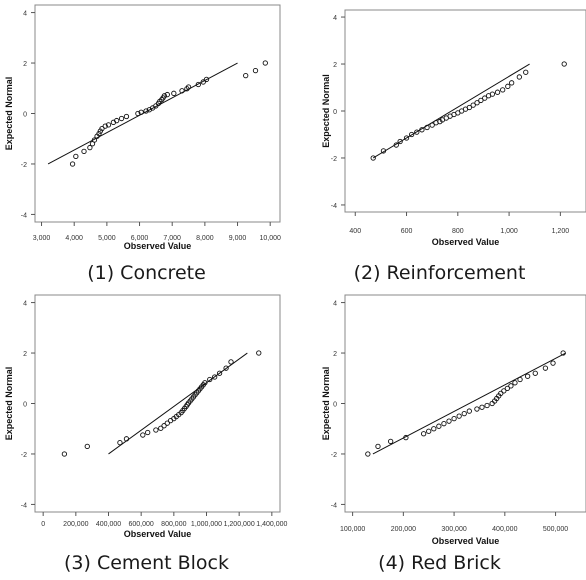 This screenshot has height=580, width=586. Describe the element at coordinates (75, 524) in the screenshot. I see `x-tick-label: 200,000` at that location.